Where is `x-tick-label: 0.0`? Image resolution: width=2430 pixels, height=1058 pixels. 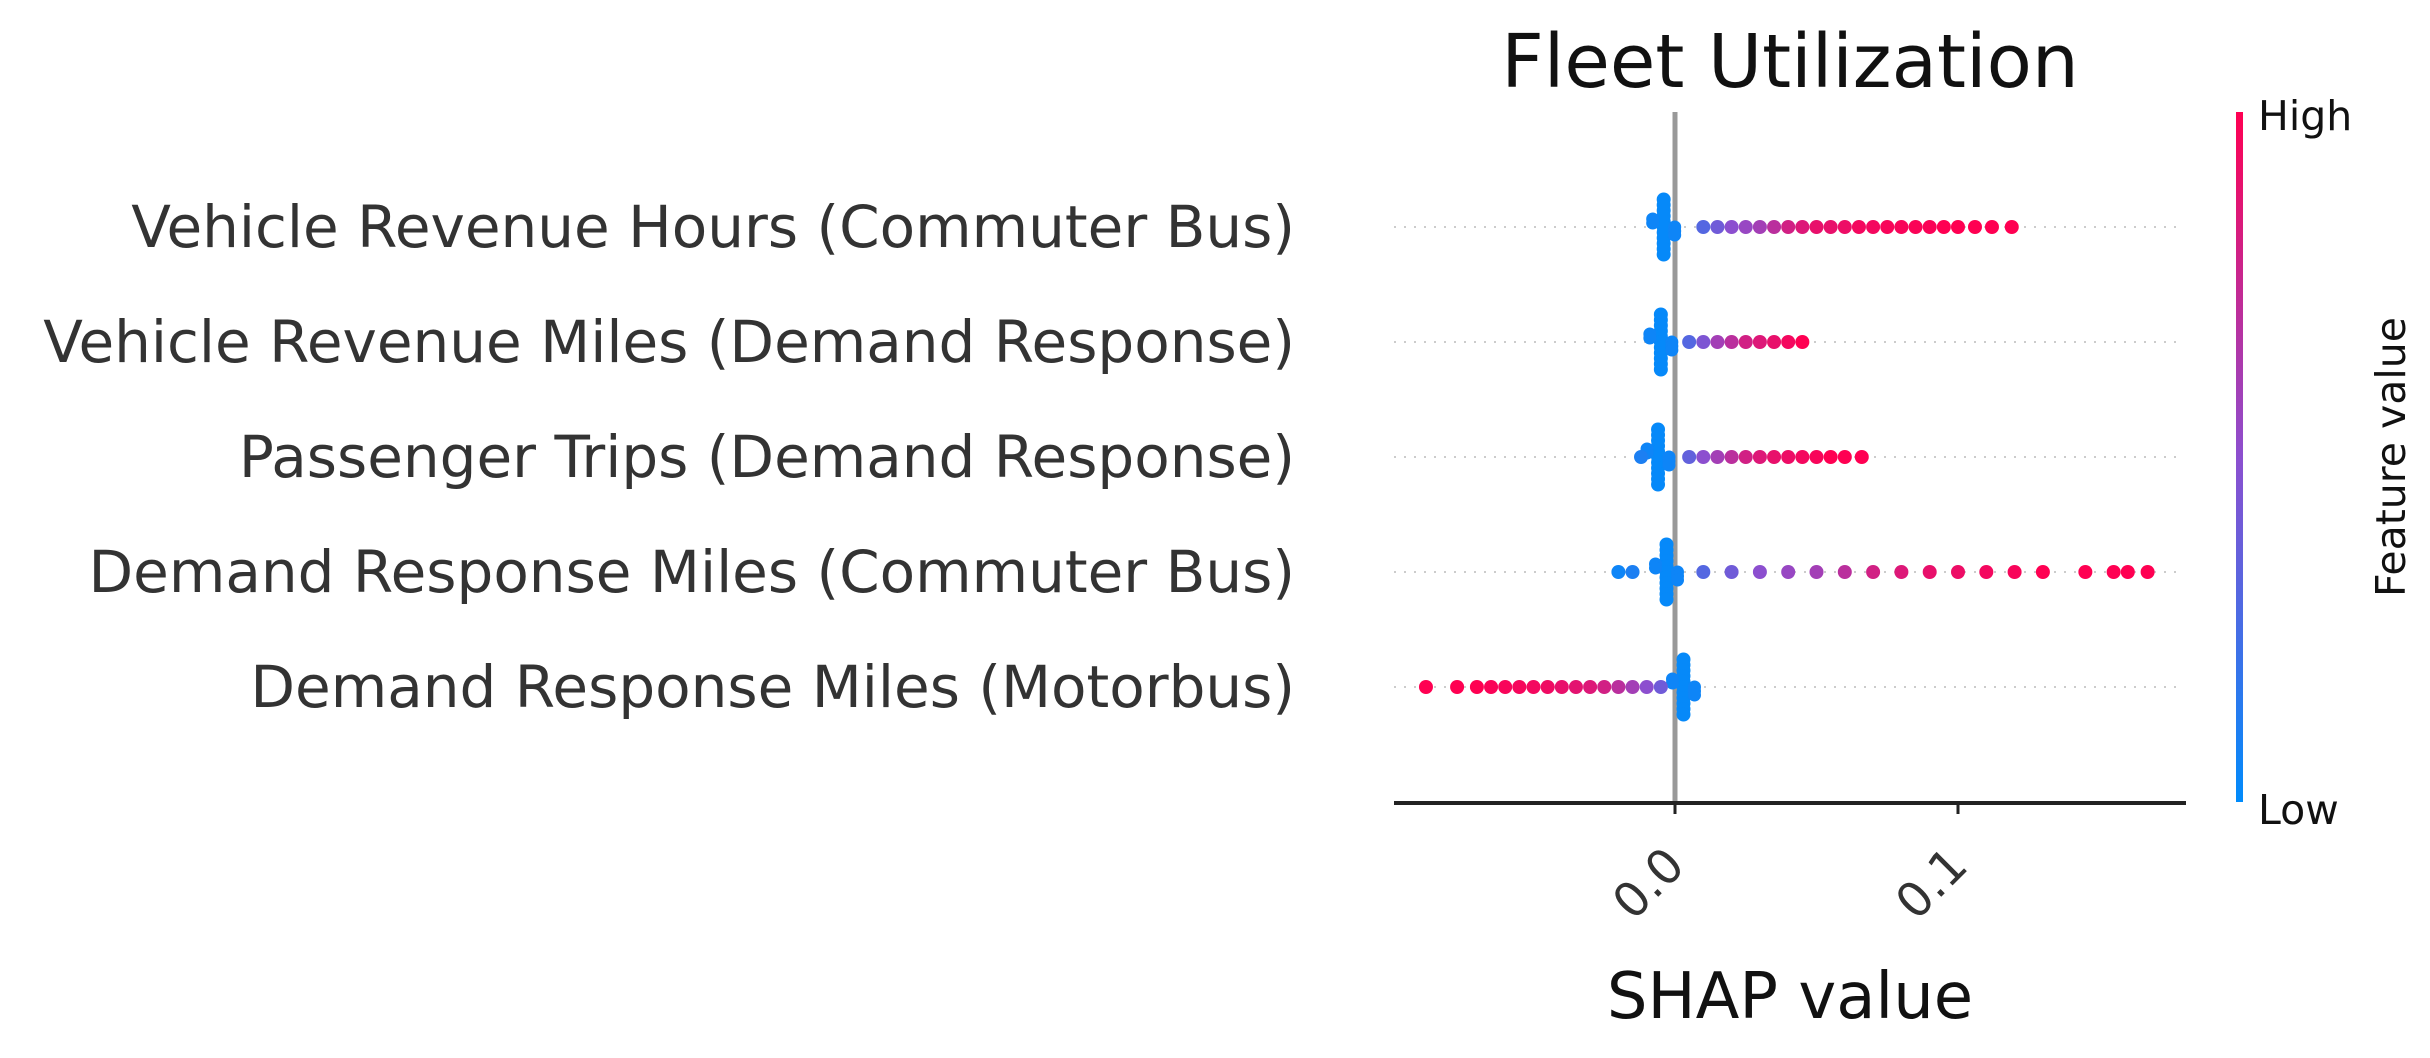
x-tick-label: 0.0 is located at coordinates (1649, 884).